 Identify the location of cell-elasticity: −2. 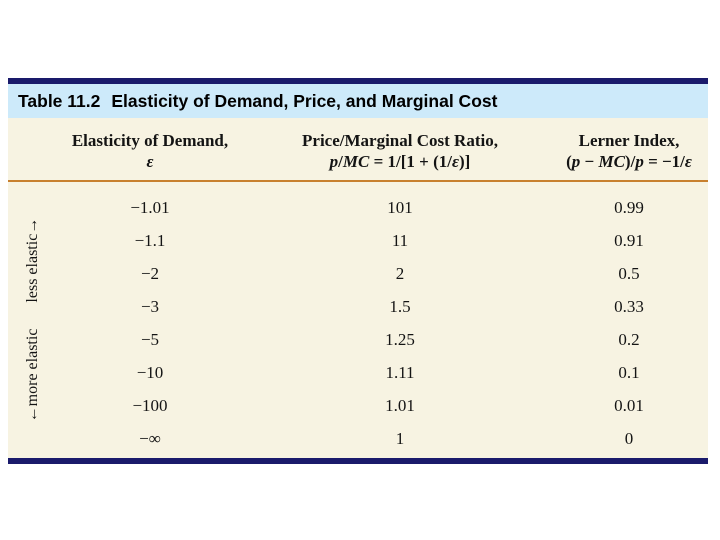
(150, 273).